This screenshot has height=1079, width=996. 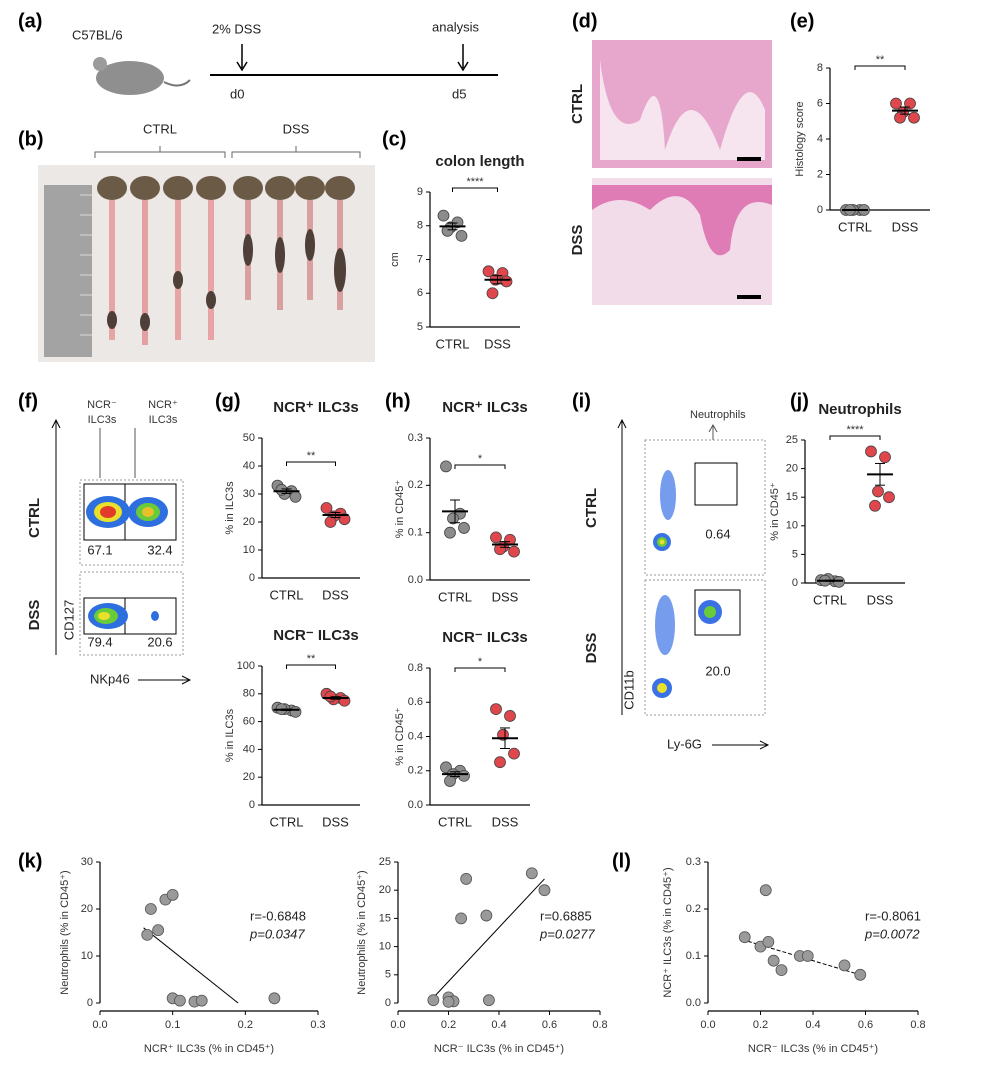 What do you see at coordinates (209, 1049) in the screenshot?
I see `x-axis-label: NCR⁺ ILC3s (% in CD45⁺)` at bounding box center [209, 1049].